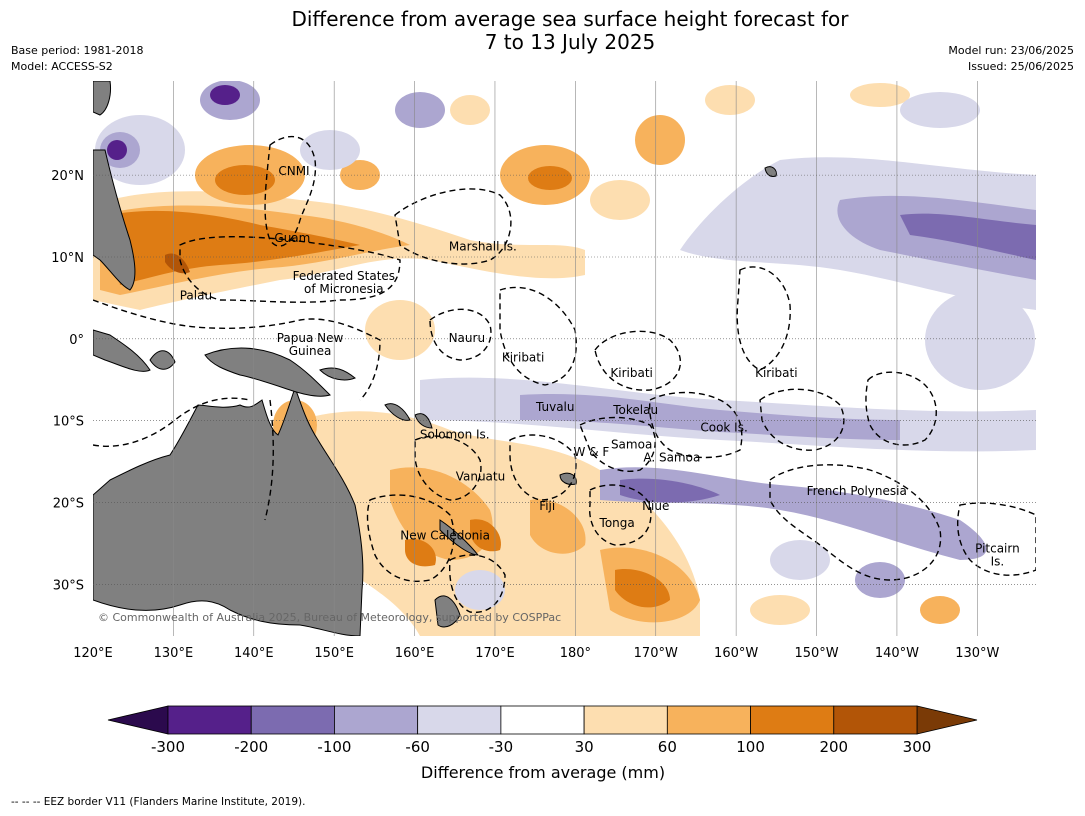  What do you see at coordinates (617, 523) in the screenshot?
I see `place-label: Tonga` at bounding box center [617, 523].